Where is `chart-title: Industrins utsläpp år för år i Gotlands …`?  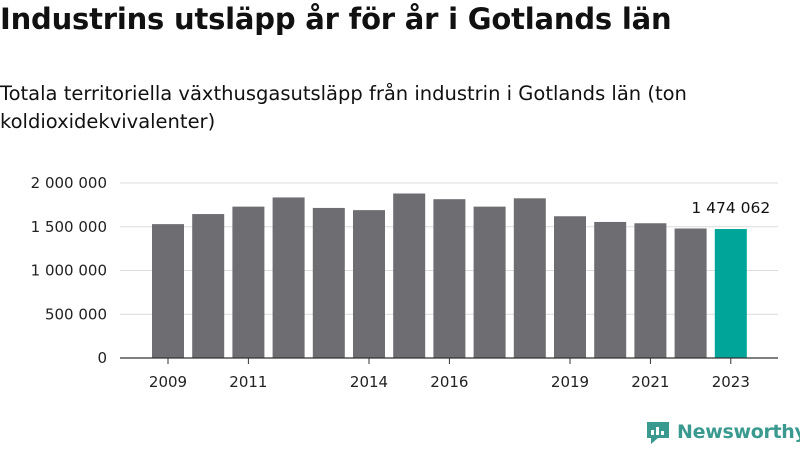
chart-title: Industrins utsläpp år för år i Gotlands … is located at coordinates (336, 19).